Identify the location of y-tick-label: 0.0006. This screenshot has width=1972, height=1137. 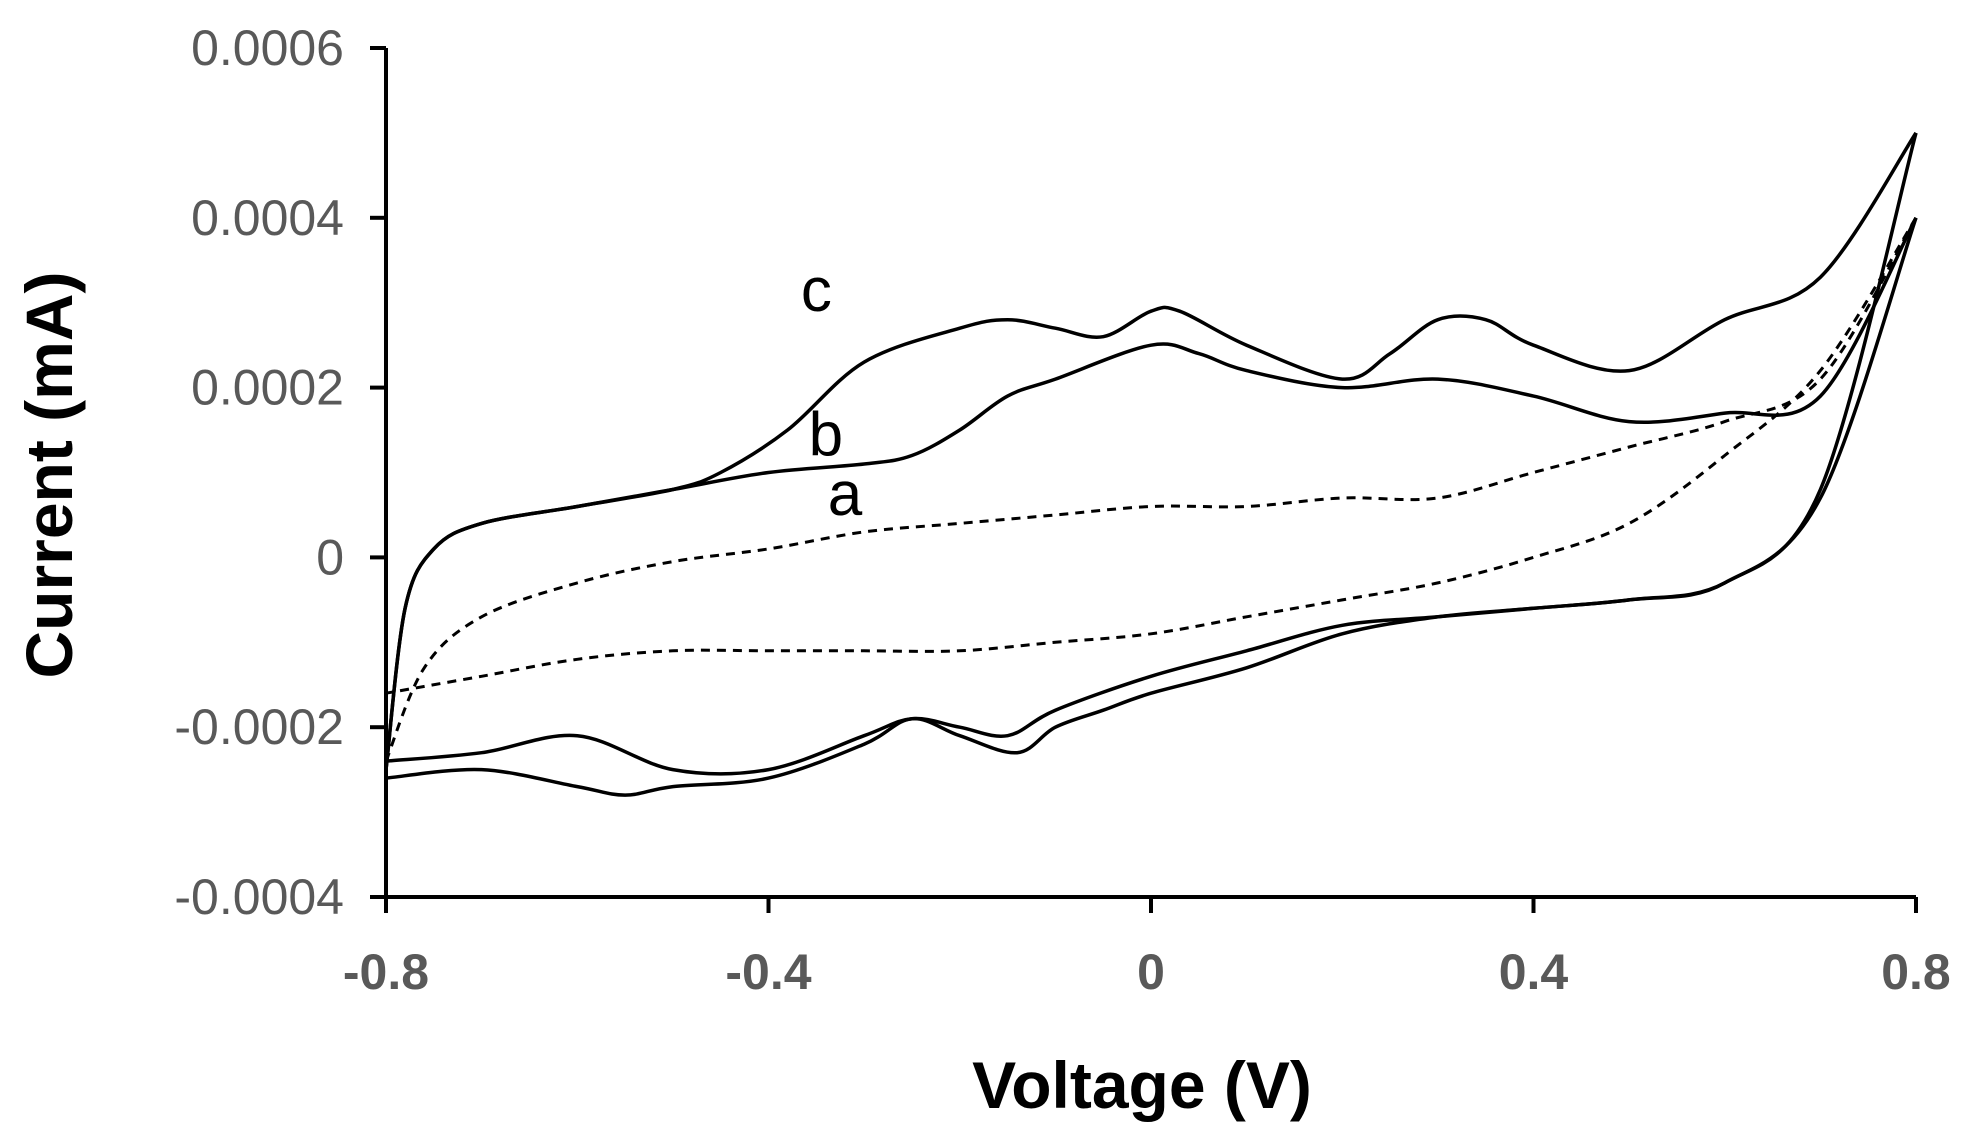
(267, 48).